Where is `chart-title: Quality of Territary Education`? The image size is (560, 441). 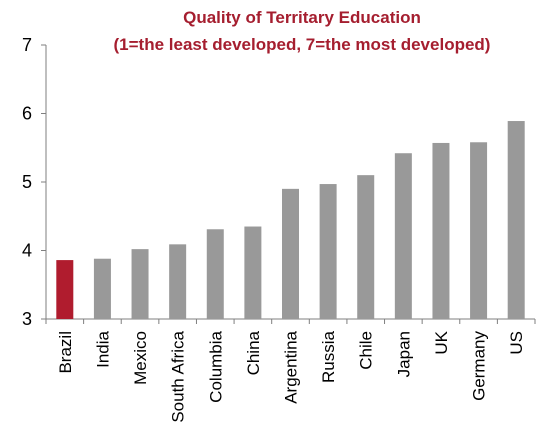 chart-title: Quality of Territary Education is located at coordinates (302, 17).